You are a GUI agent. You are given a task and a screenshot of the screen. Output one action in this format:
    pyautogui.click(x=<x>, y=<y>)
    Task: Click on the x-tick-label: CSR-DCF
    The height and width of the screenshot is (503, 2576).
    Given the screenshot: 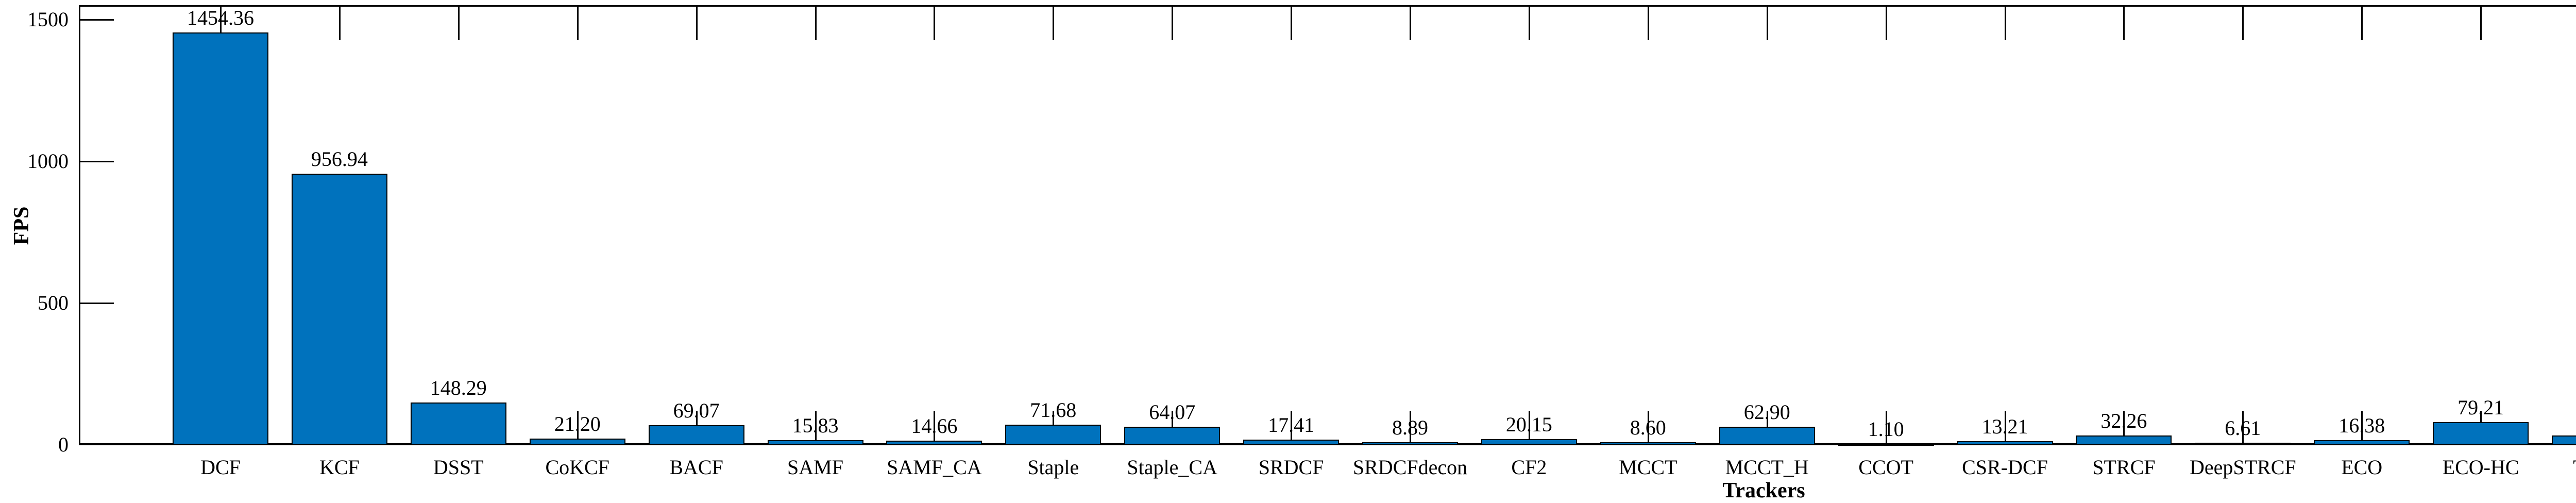 What is the action you would take?
    pyautogui.click(x=2005, y=467)
    